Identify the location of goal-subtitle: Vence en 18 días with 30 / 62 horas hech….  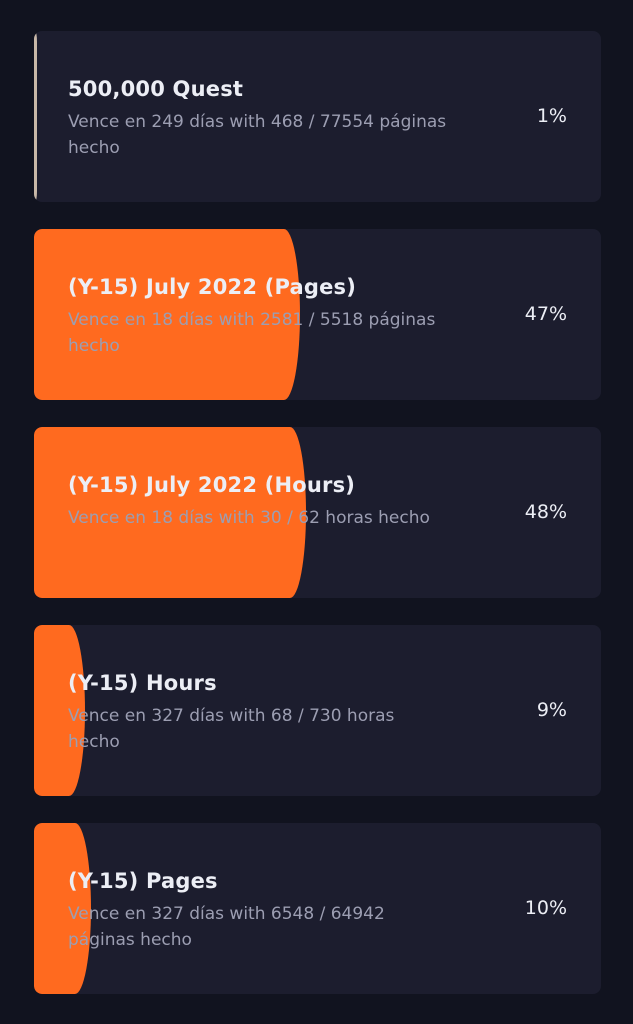
(249, 518).